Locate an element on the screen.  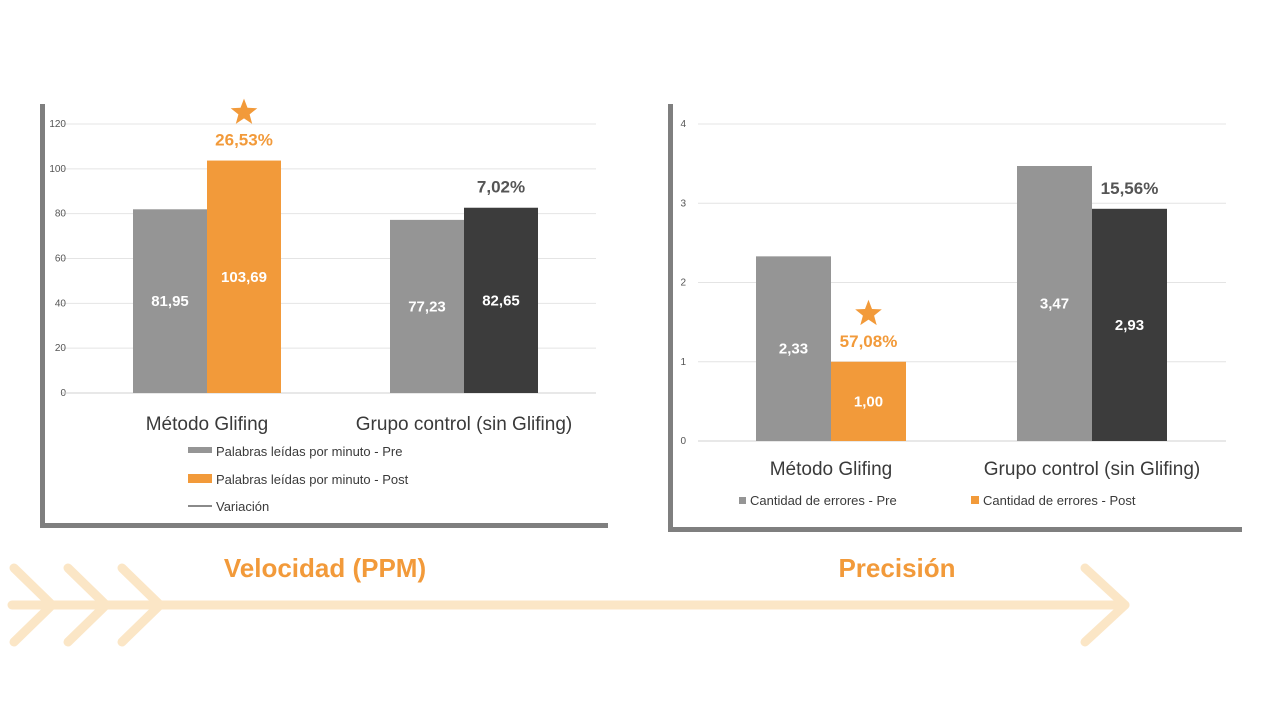
caption-velocidad: Velocidad (PPM) is located at coordinates (325, 568).